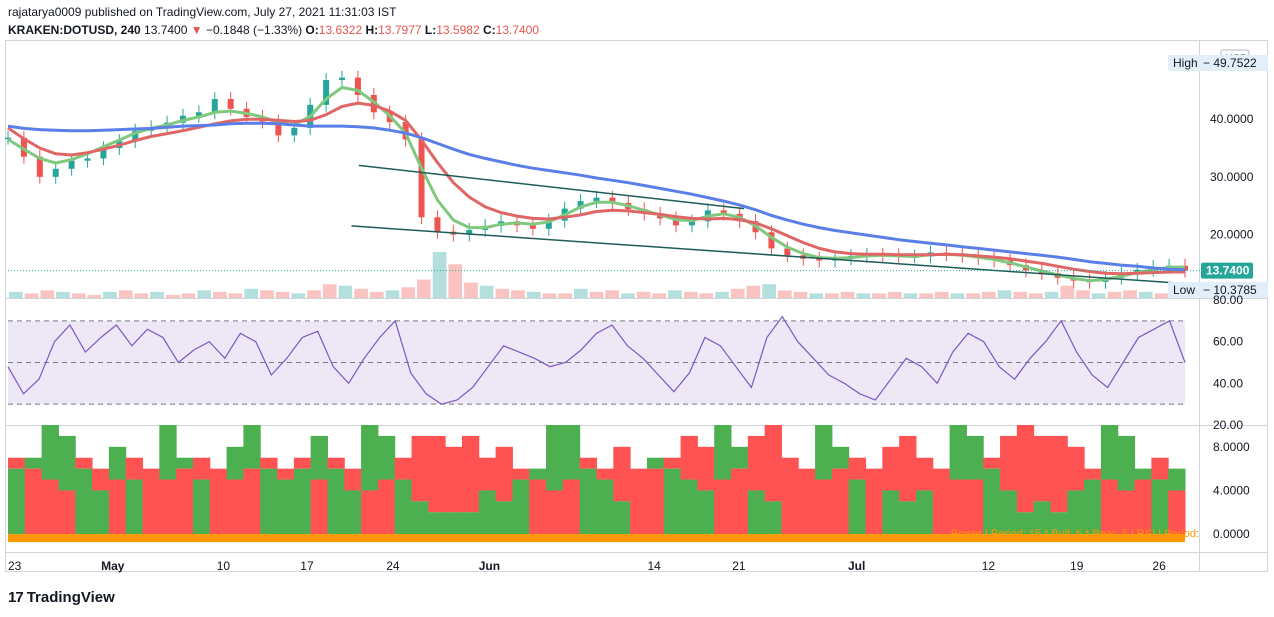 This screenshot has width=1274, height=617. Describe the element at coordinates (1232, 235) in the screenshot. I see `price-axis-tick: 20.0000` at that location.